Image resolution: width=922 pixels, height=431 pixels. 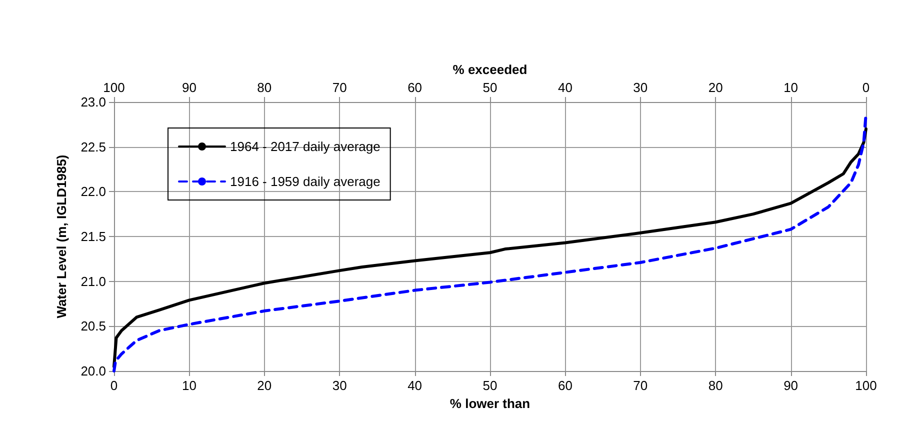 I want to click on y-tick-label: 23.0, so click(x=93, y=102).